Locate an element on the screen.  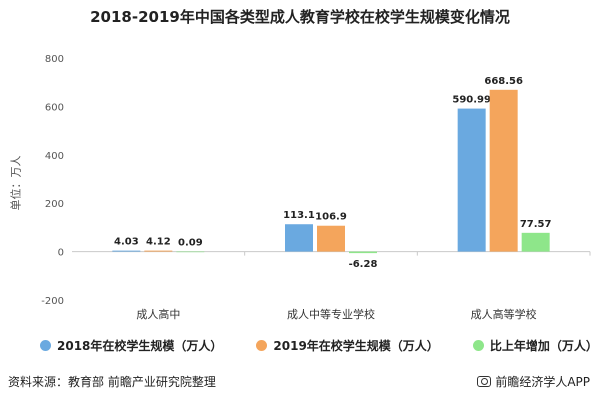
footer-app: 前瞻经济学人APP is located at coordinates (533, 381).